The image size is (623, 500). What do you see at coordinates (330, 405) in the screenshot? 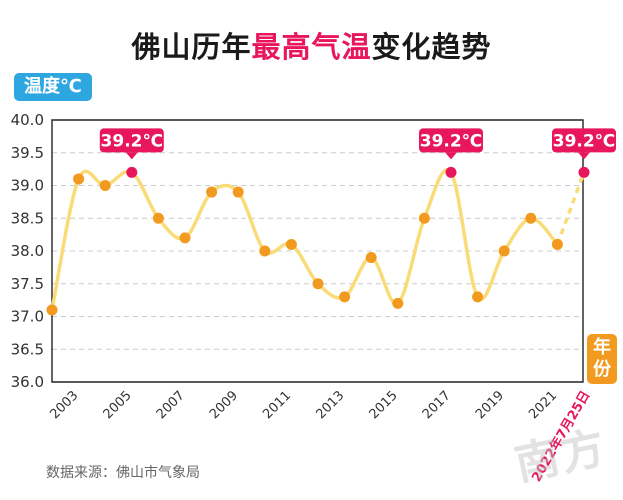
I see `x-tick-label: 2013` at bounding box center [330, 405].